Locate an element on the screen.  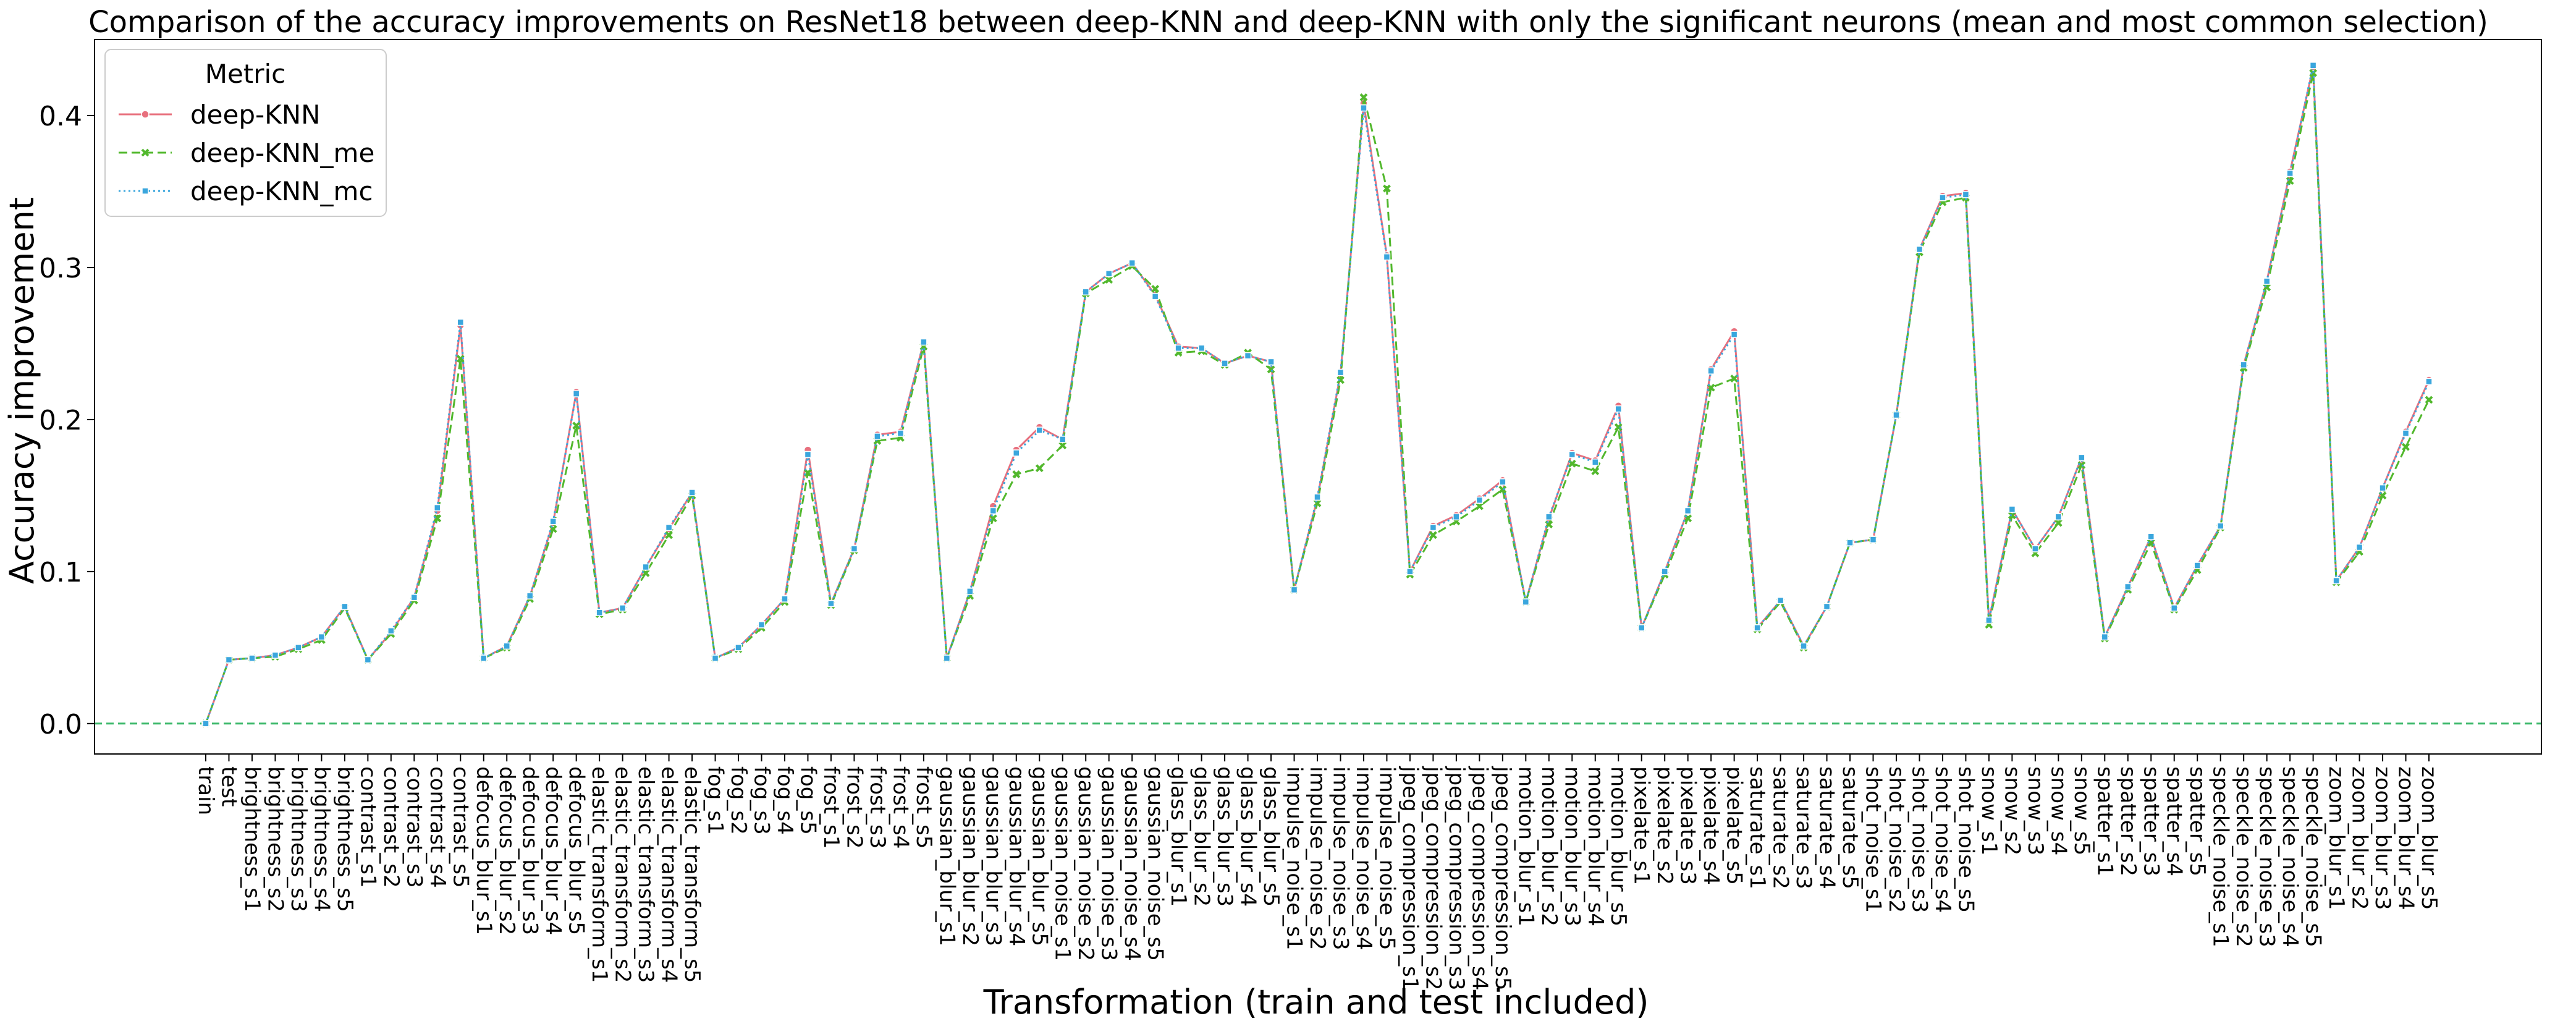
x-tick-label: glass_blur_s1 is located at coordinates (1178, 836).